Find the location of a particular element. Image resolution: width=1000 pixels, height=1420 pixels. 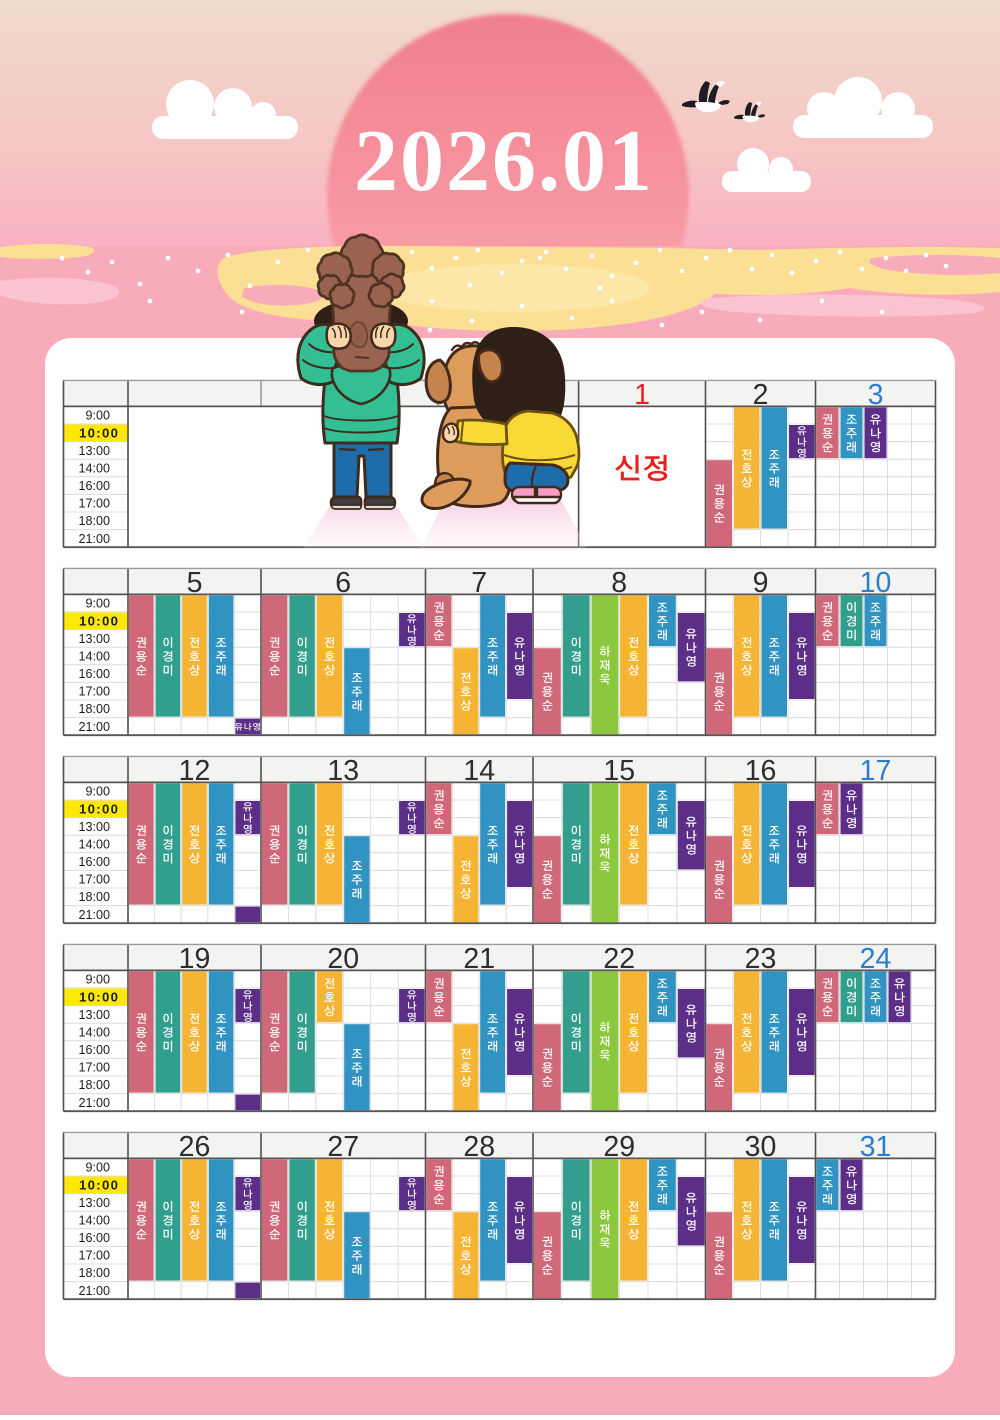

svg-text: 2 is located at coordinates (761, 395).